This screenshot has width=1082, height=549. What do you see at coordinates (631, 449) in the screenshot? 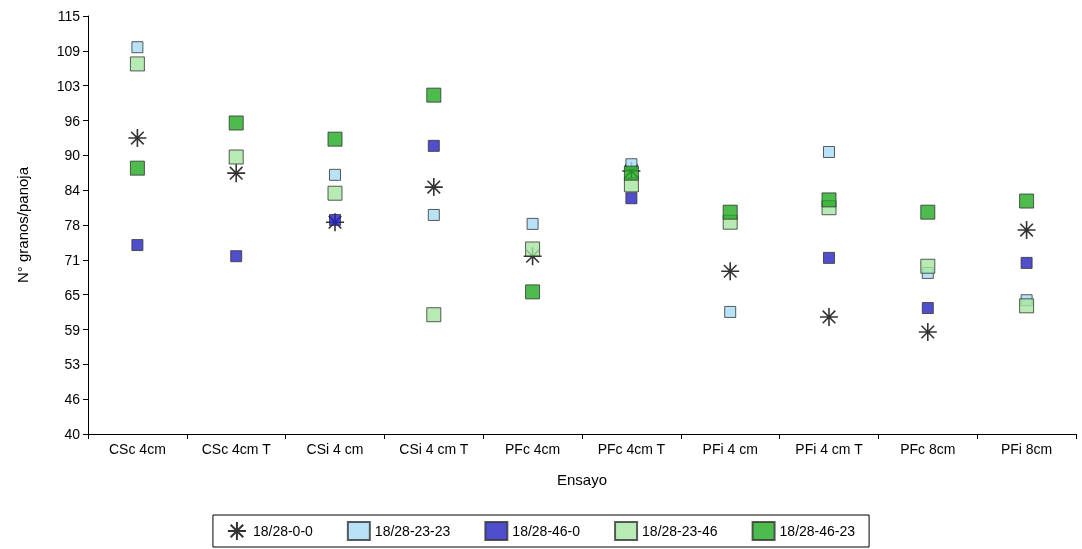
I see `x-tick-label: PFc 4cm T` at bounding box center [631, 449].